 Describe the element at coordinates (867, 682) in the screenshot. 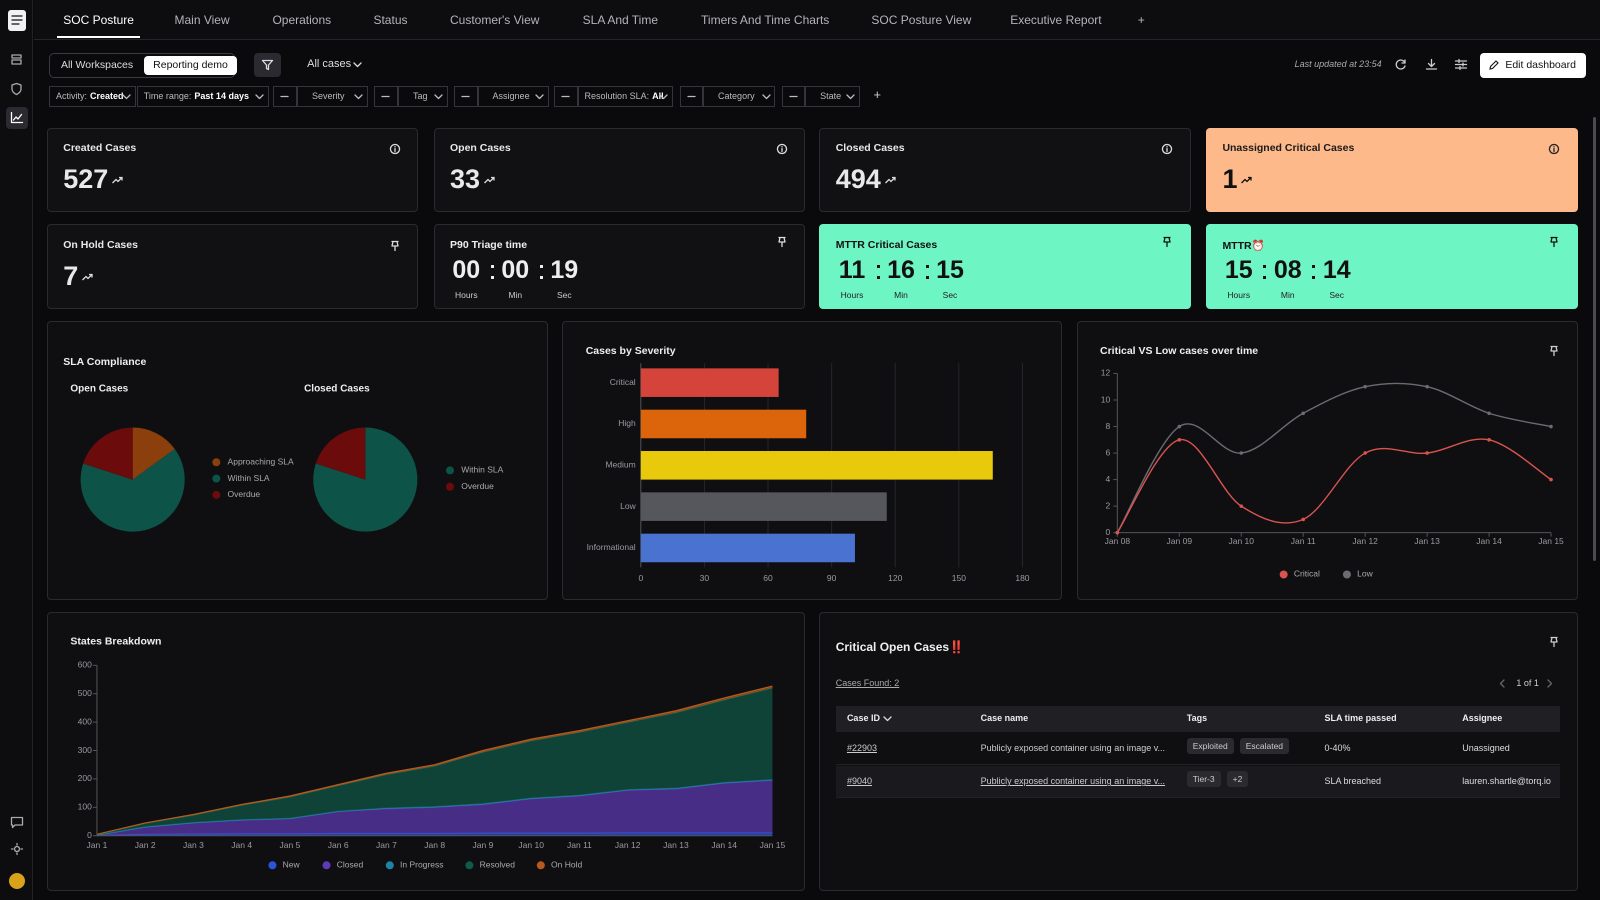

I see `cases-found: Cases Found: 2` at that location.